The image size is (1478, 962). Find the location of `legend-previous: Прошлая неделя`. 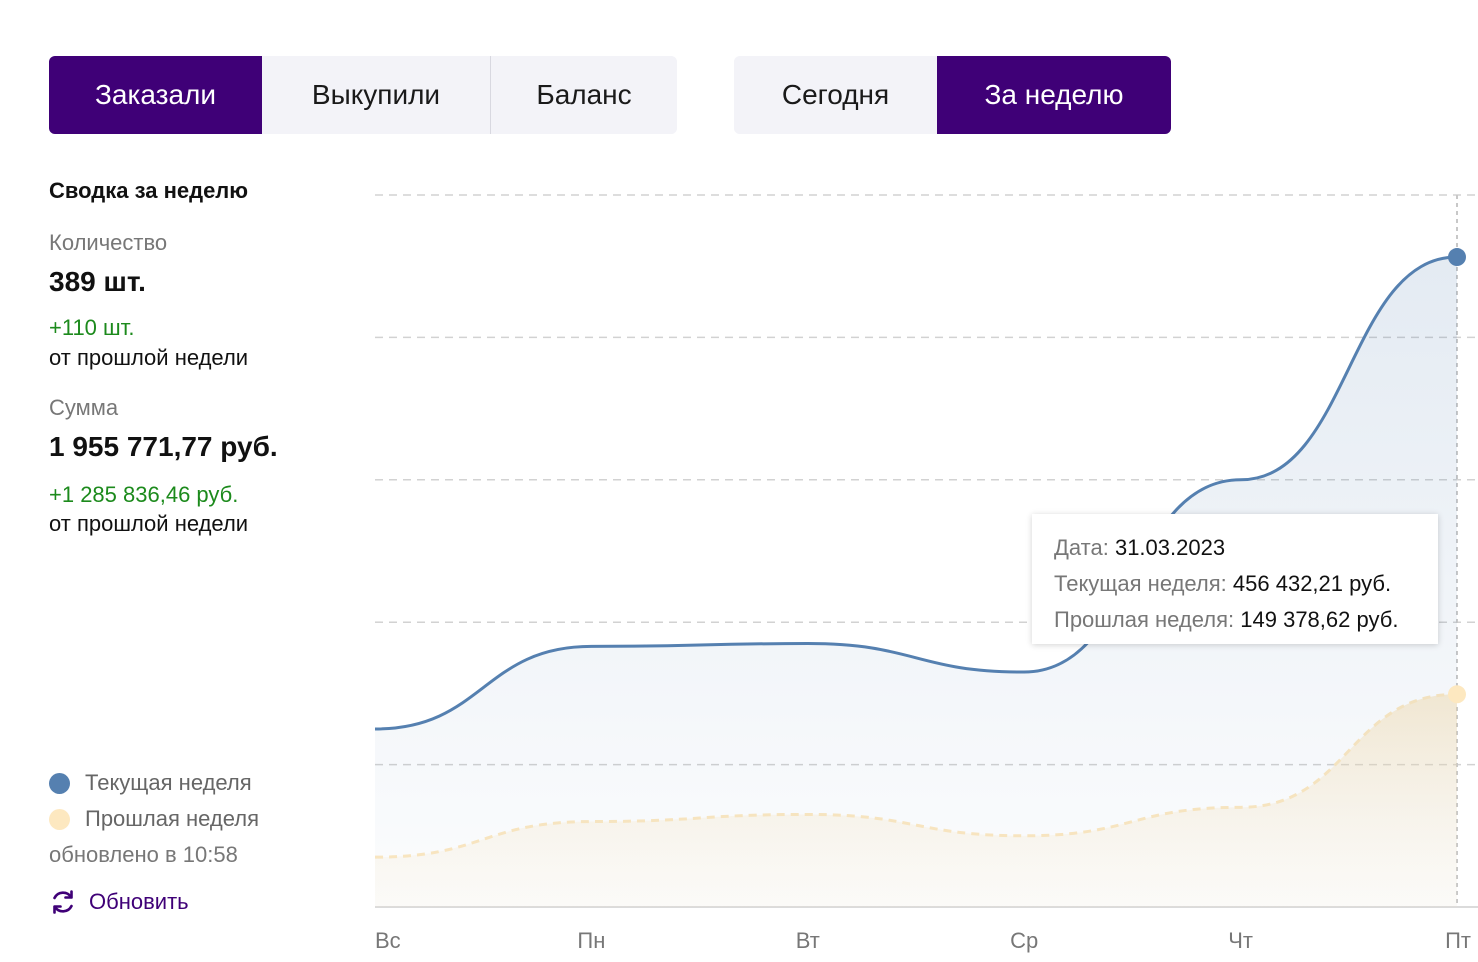

legend-previous: Прошлая неделя is located at coordinates (154, 819).